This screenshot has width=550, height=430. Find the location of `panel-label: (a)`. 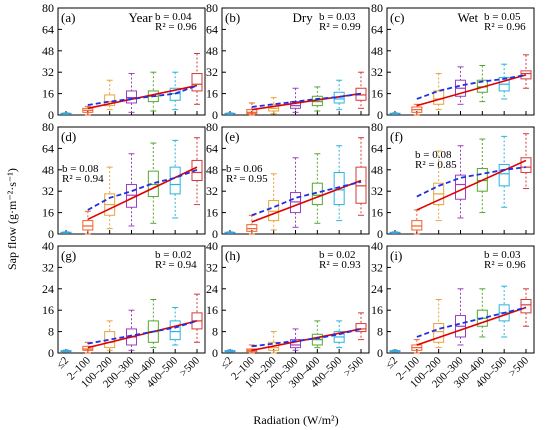

panel-label: (a) is located at coordinates (68, 17).